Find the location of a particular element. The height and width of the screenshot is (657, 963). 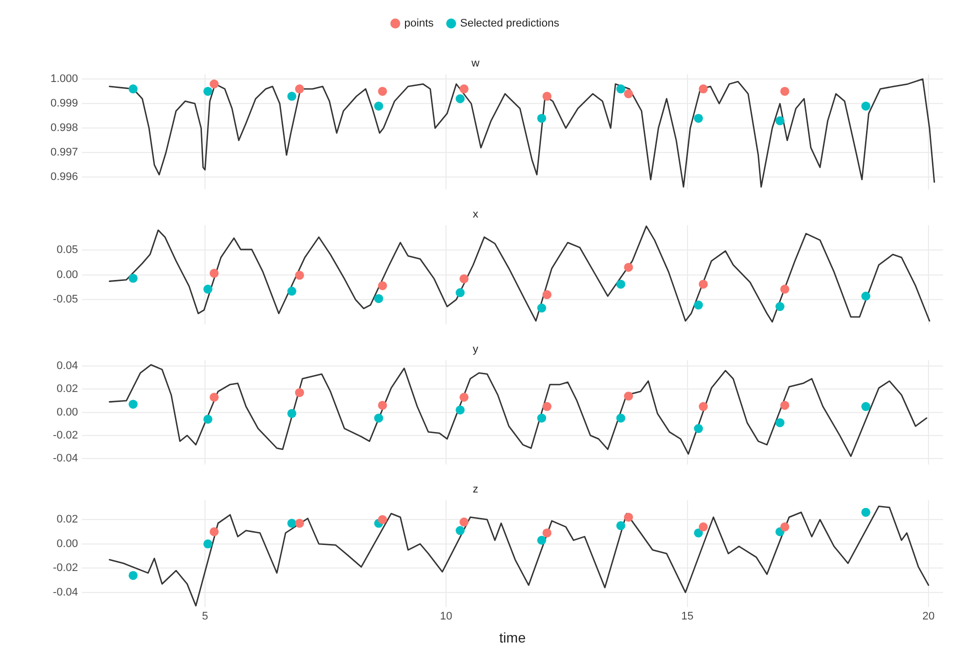

chart-title: w is located at coordinates (475, 64).